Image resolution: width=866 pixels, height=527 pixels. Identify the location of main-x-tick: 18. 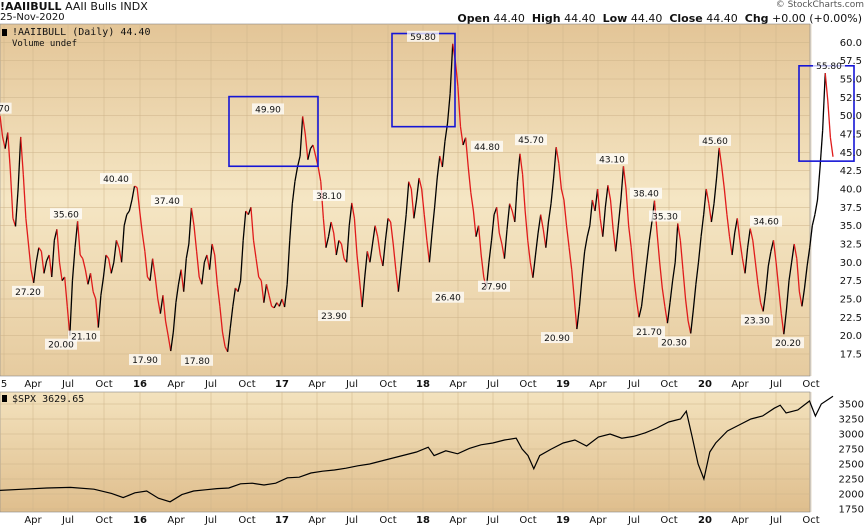
(423, 384).